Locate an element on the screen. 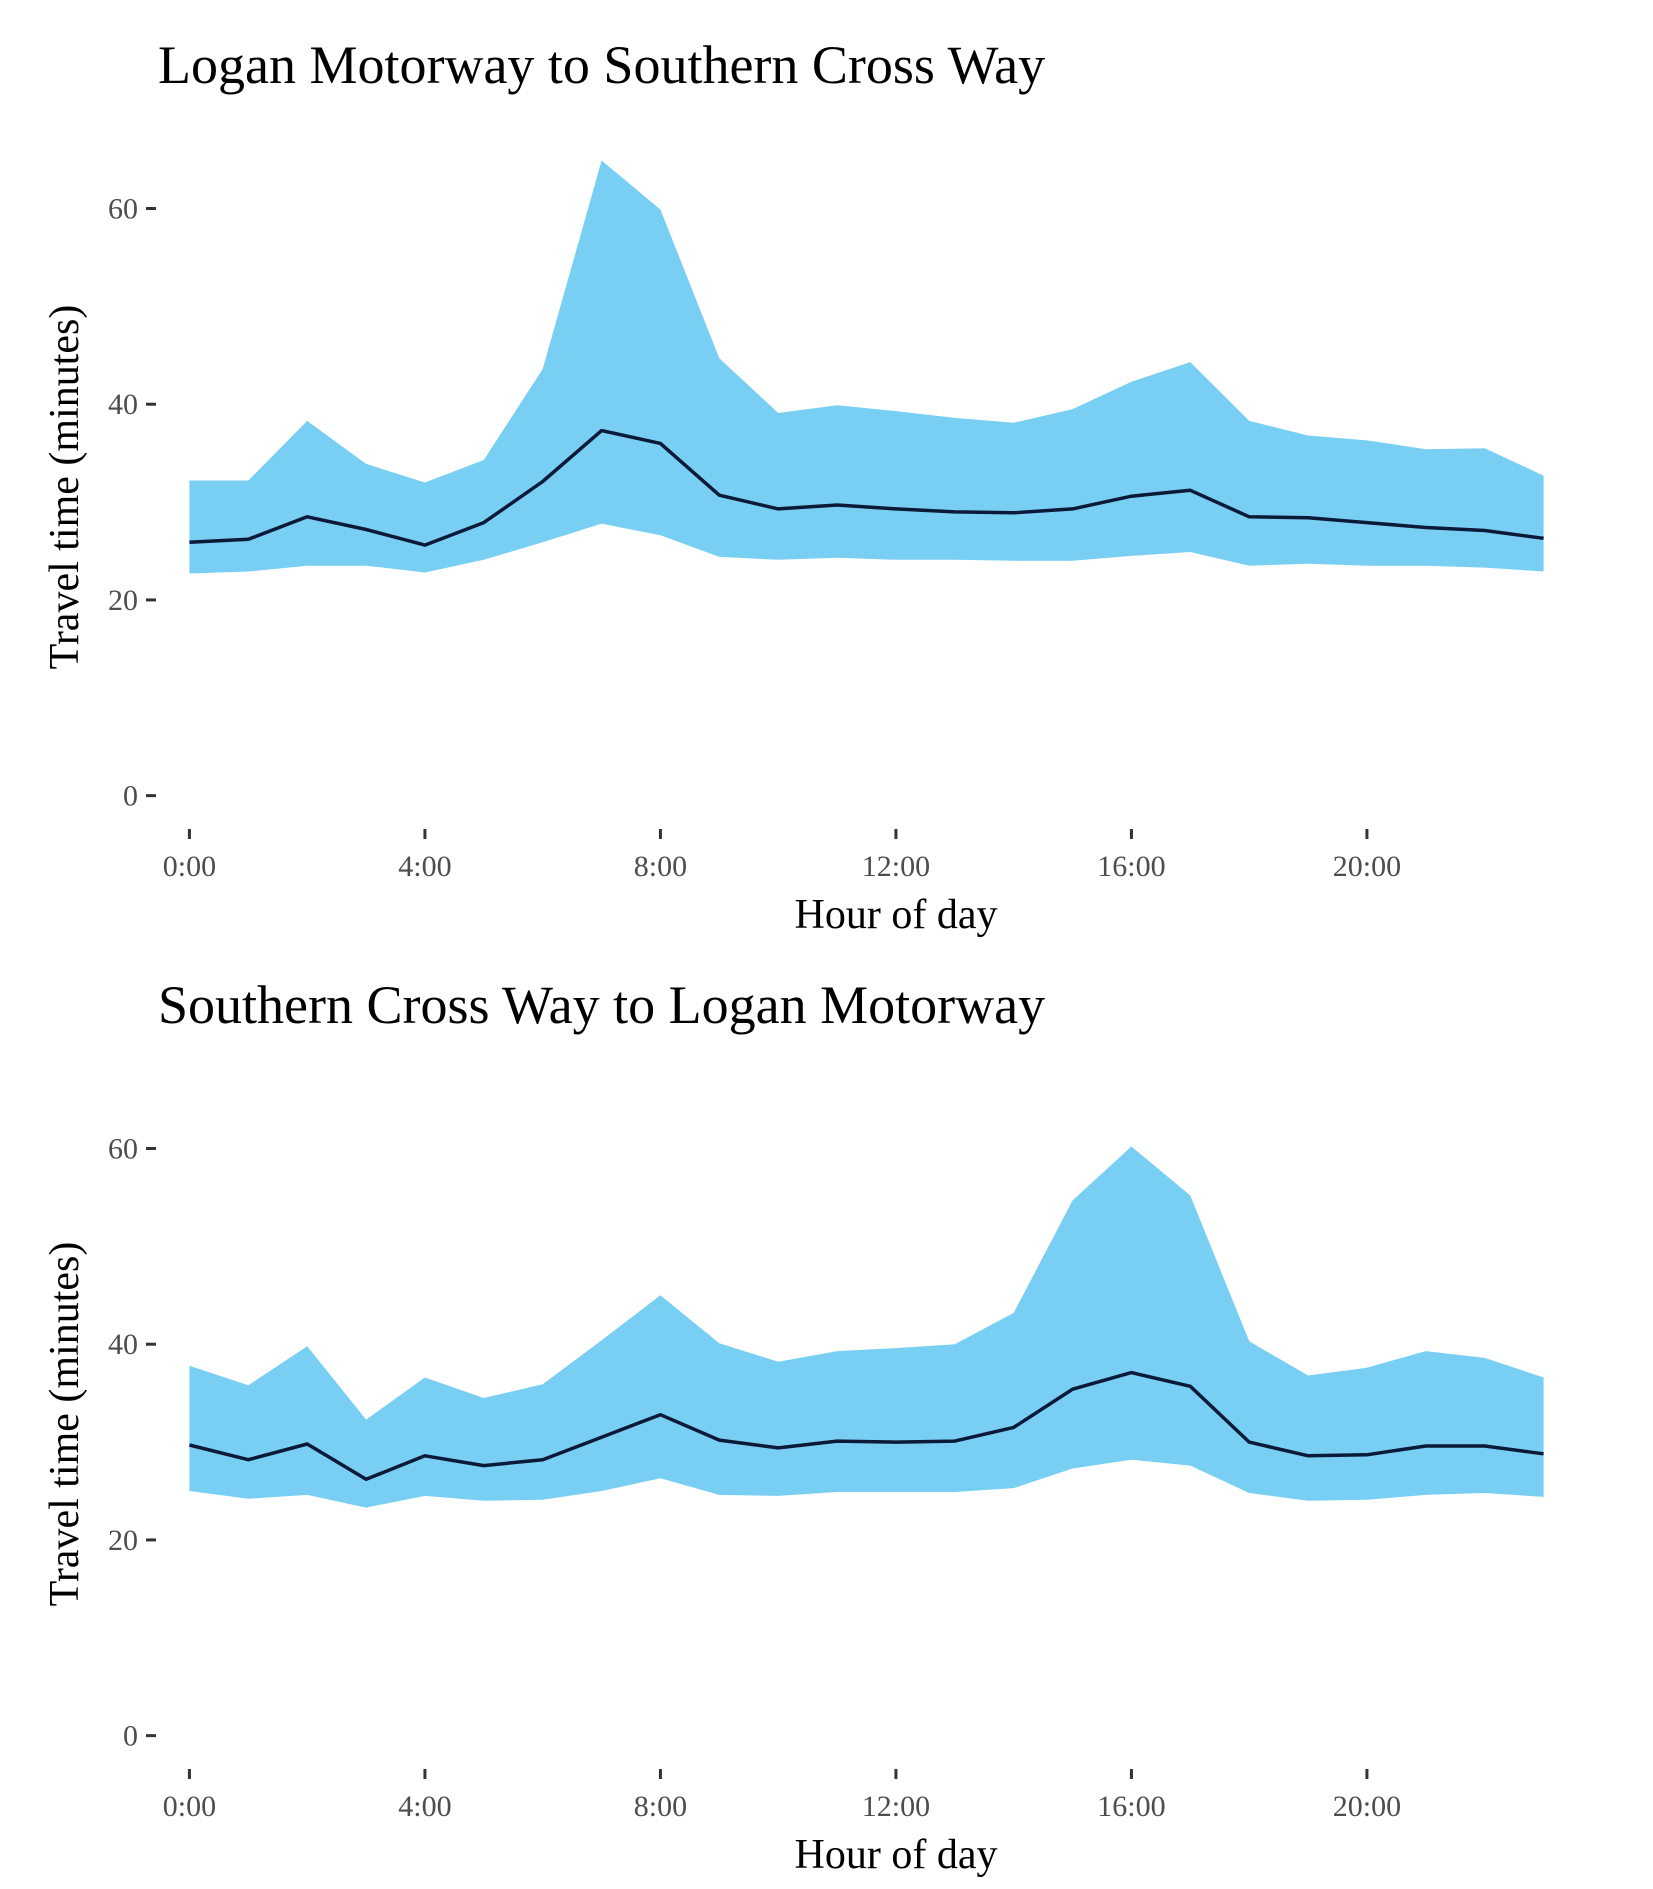 This screenshot has width=1653, height=1889. chart-title: Southern Cross Way to Logan Motorway is located at coordinates (601, 1005).